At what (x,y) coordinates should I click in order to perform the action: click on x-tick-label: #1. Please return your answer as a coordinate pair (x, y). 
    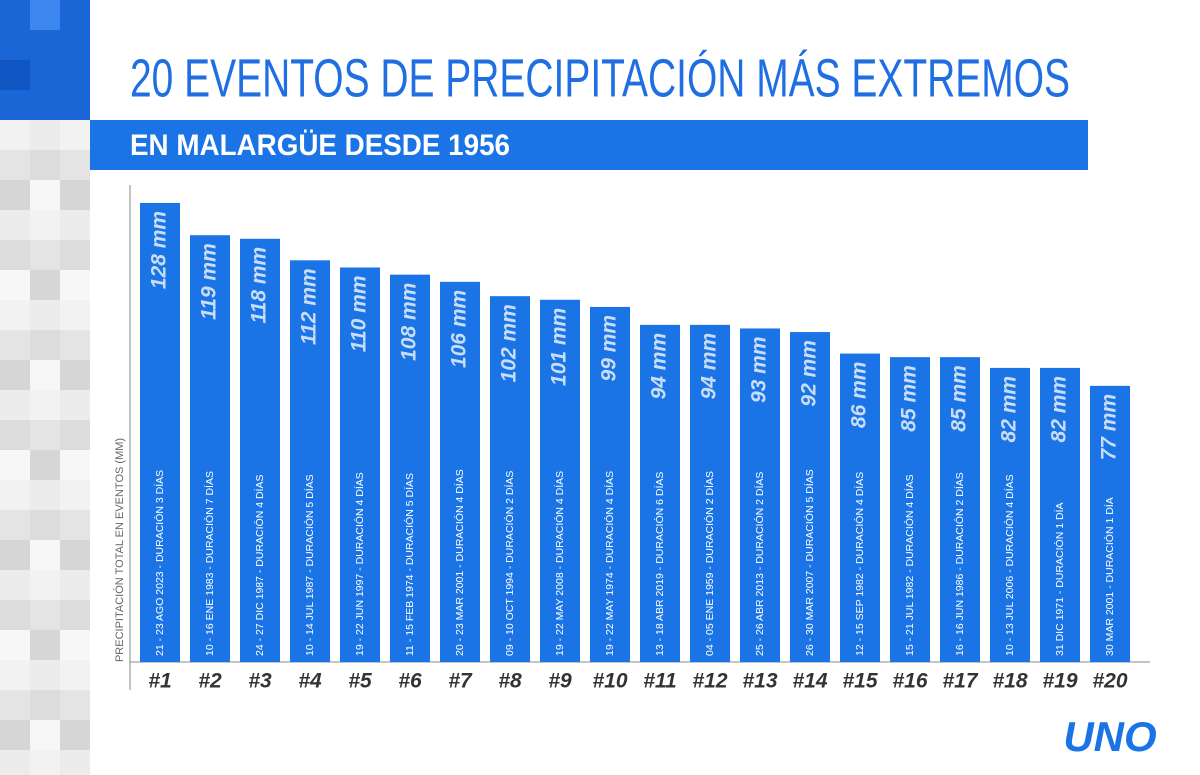
    Looking at the image, I should click on (159, 681).